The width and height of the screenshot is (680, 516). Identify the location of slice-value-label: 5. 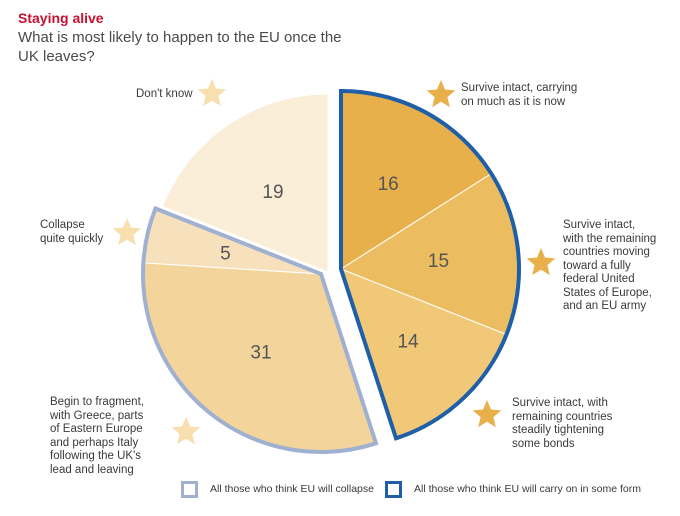
(225, 254).